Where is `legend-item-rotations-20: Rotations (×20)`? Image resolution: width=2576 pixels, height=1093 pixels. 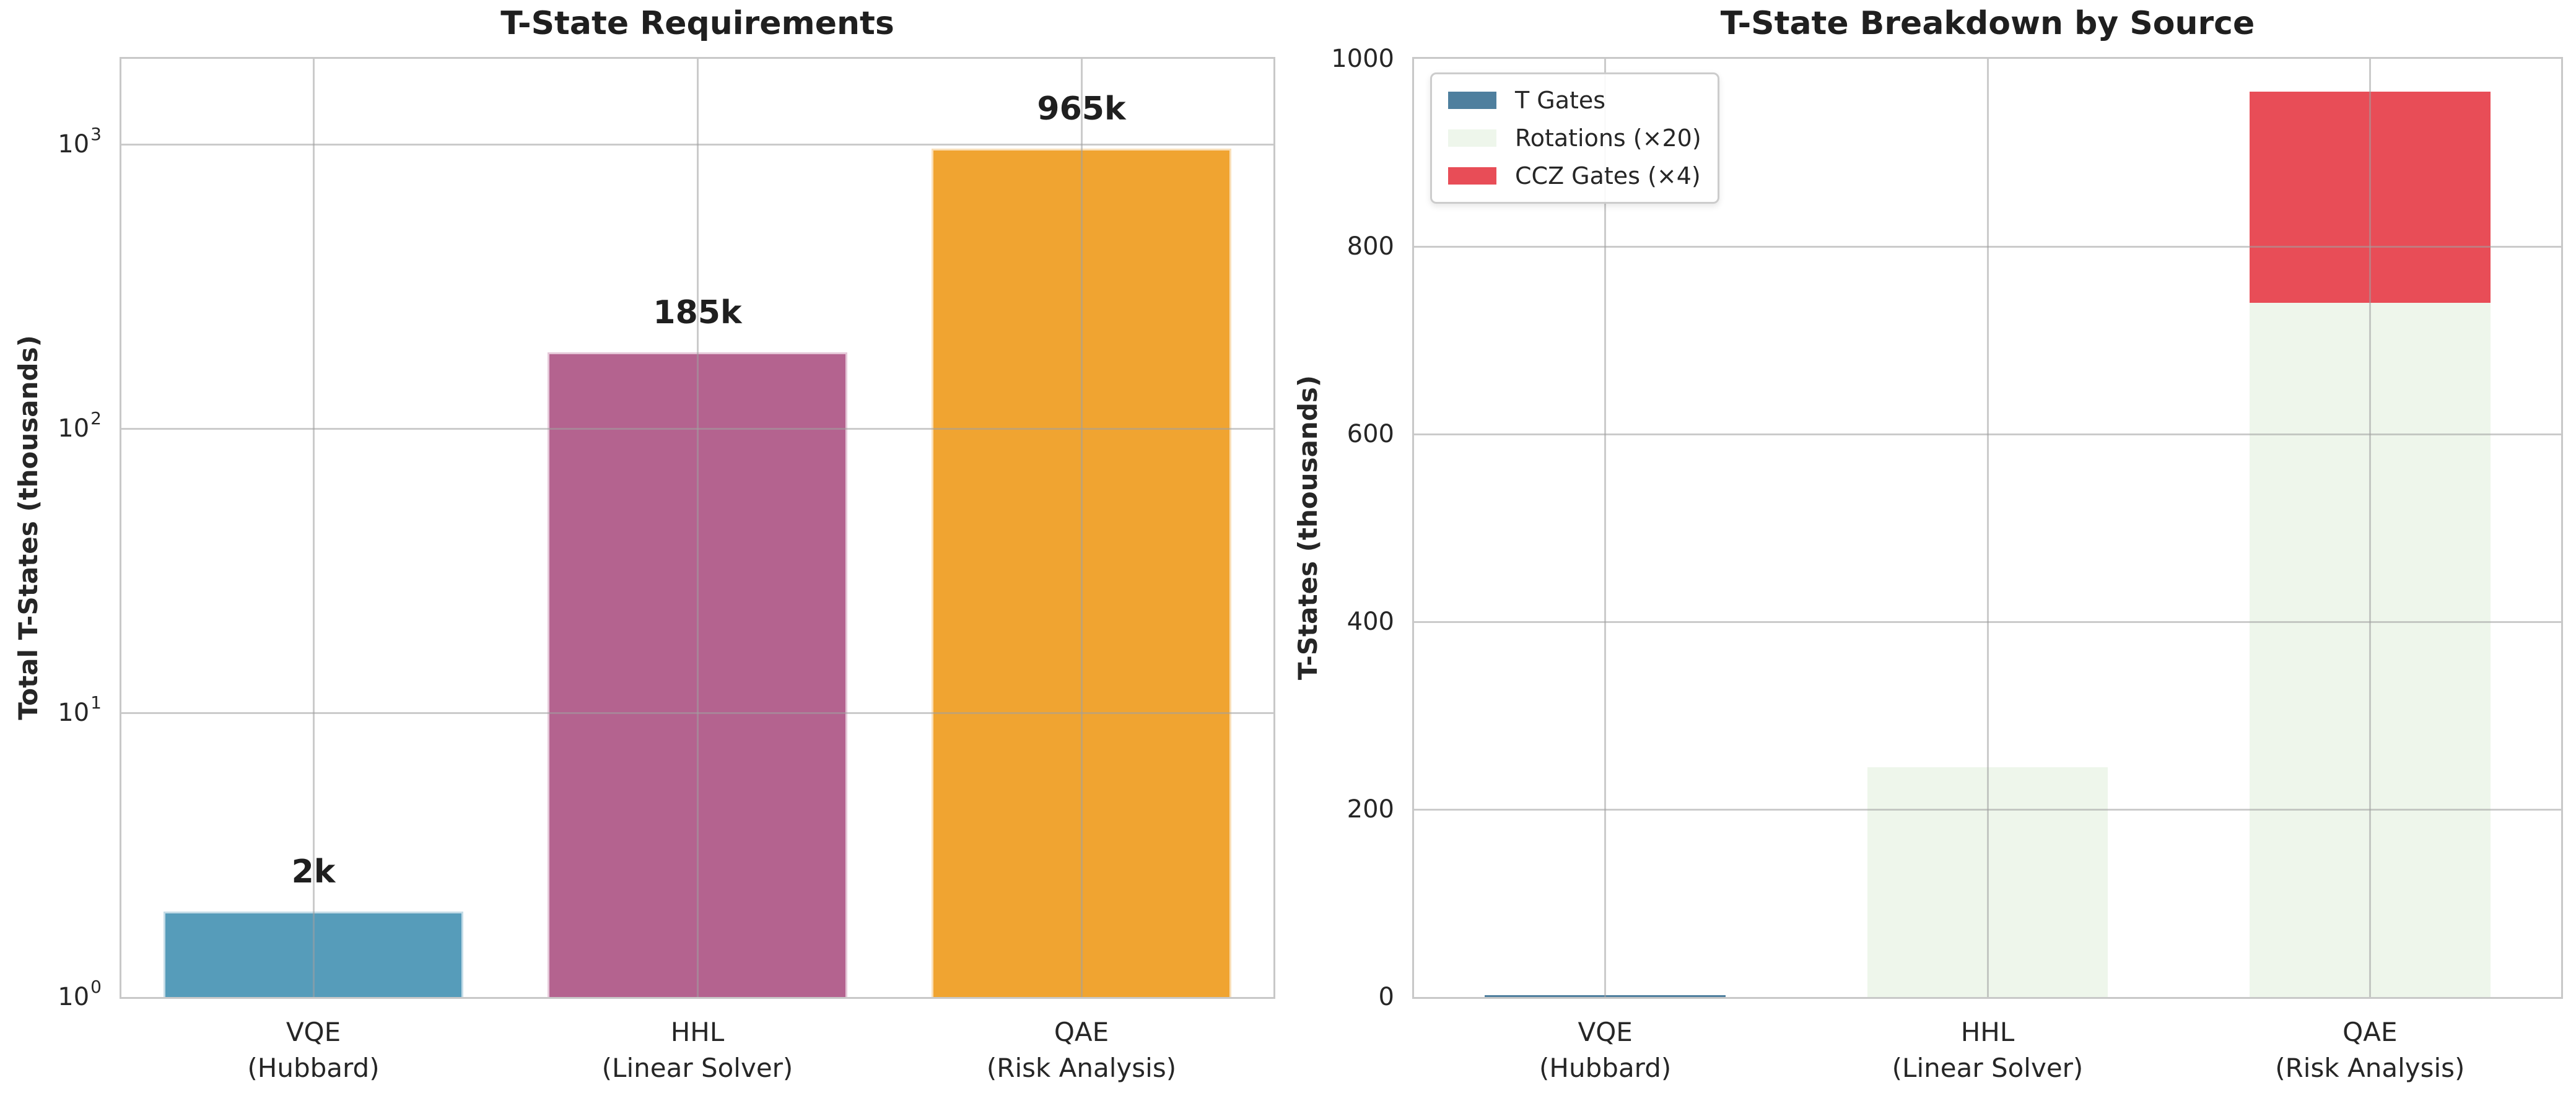 legend-item-rotations-20: Rotations (×20) is located at coordinates (1574, 138).